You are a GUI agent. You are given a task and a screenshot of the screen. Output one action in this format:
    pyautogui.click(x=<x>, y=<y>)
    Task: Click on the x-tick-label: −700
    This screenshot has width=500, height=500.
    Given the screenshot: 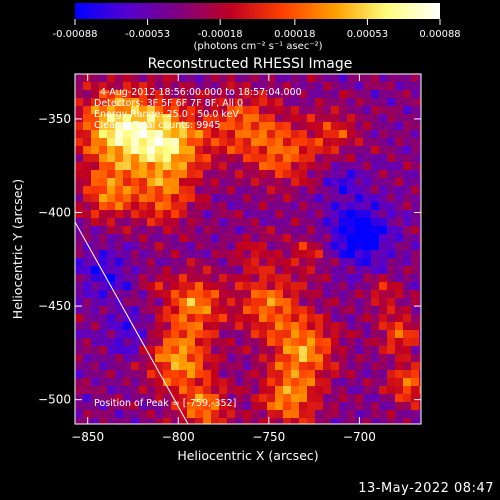 What is the action you would take?
    pyautogui.click(x=359, y=437)
    